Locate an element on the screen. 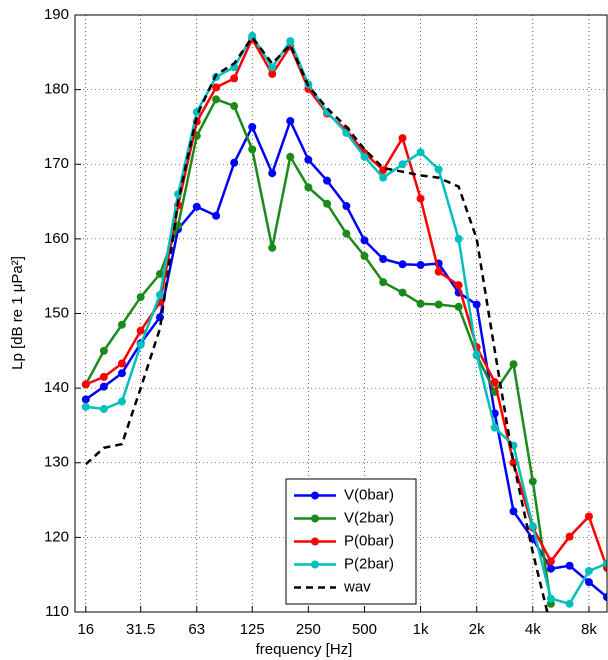 This screenshot has width=608, height=660. legend-label: P(2bar) is located at coordinates (369, 563).